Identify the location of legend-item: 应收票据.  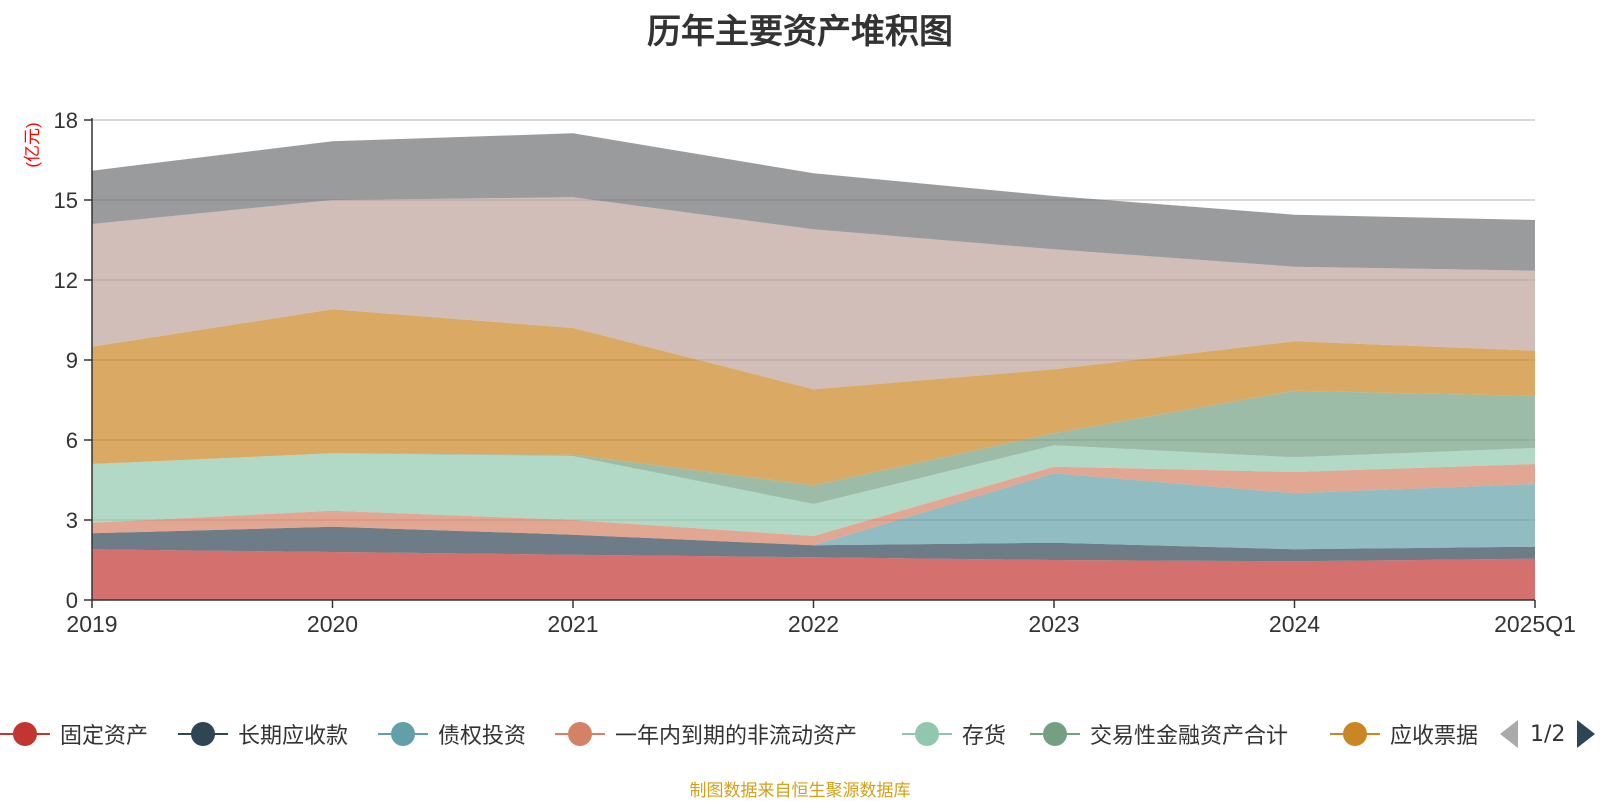
(1404, 734).